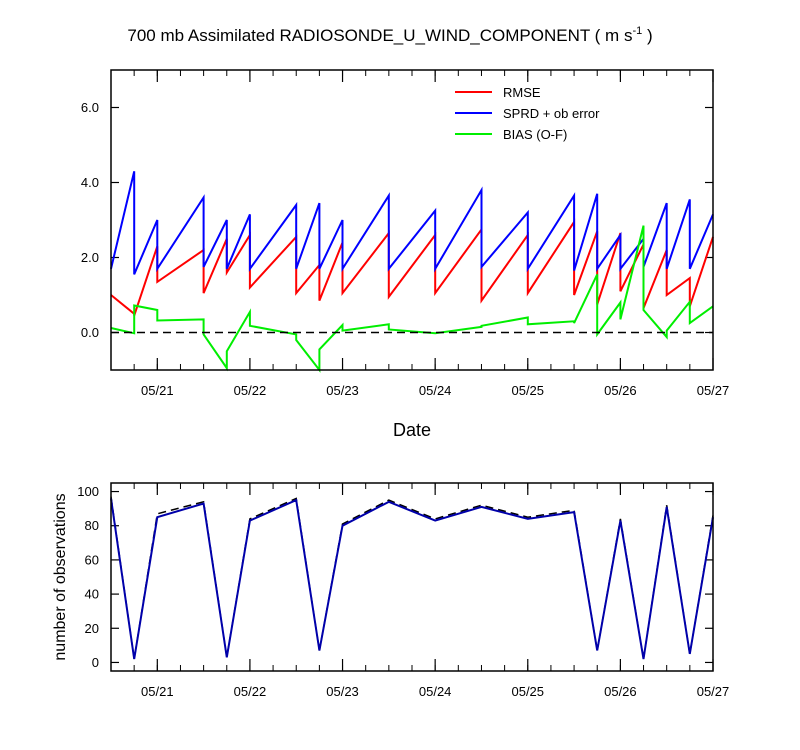 The width and height of the screenshot is (800, 750). I want to click on top-ytick-label: 6.0, so click(90, 107).